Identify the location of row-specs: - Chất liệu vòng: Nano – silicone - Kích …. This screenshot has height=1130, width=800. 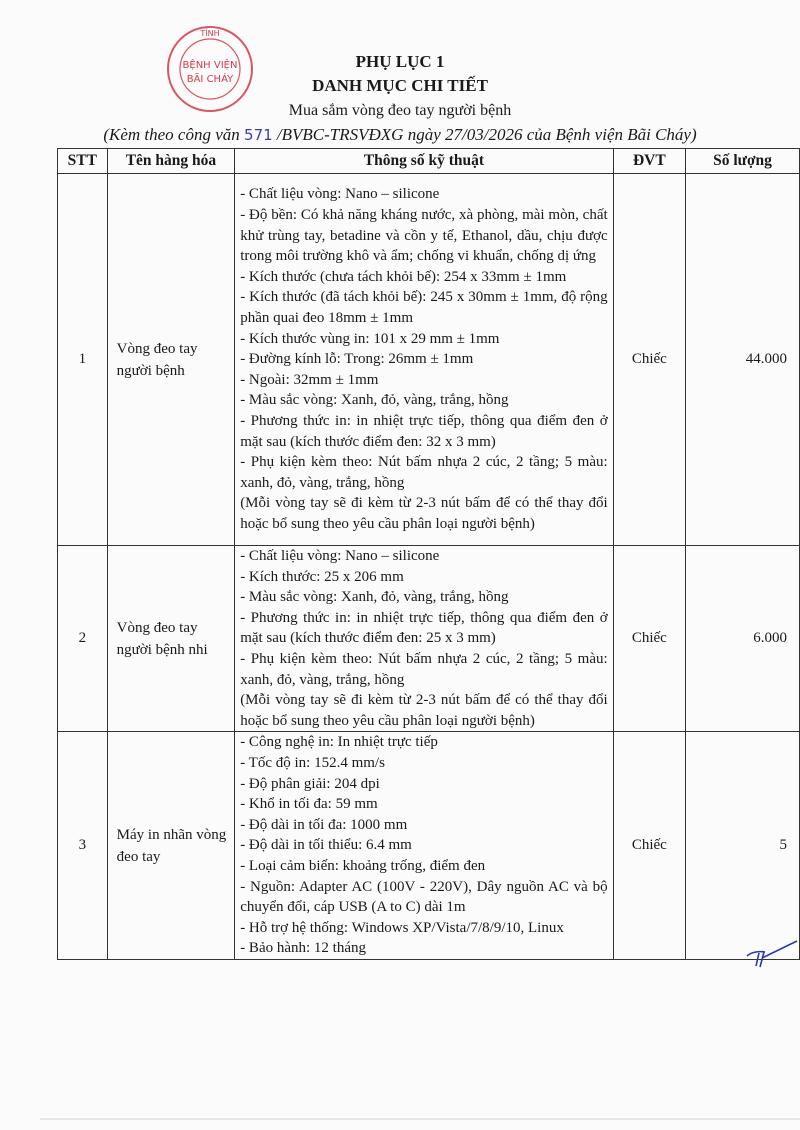
(424, 638).